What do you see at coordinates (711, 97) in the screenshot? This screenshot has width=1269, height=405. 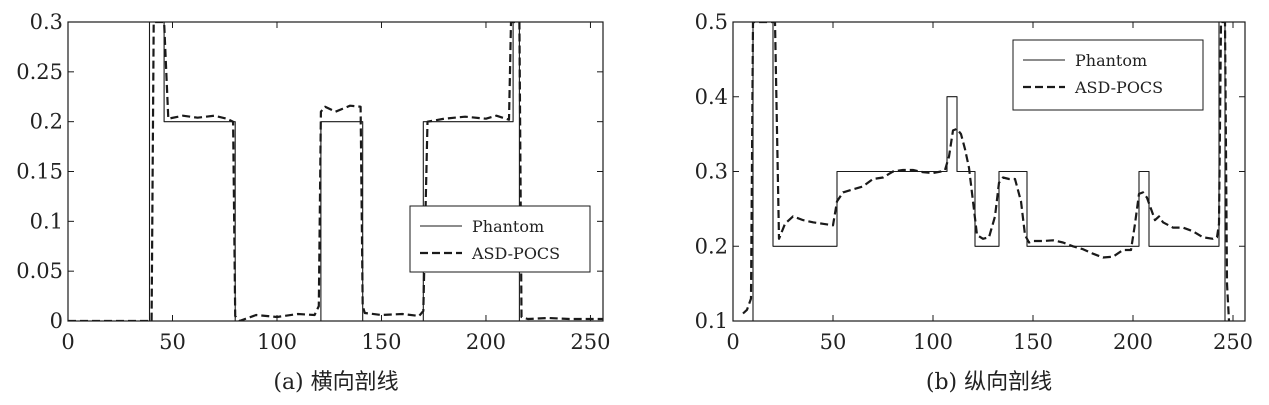 I see `y-tick-label: 0.4` at bounding box center [711, 97].